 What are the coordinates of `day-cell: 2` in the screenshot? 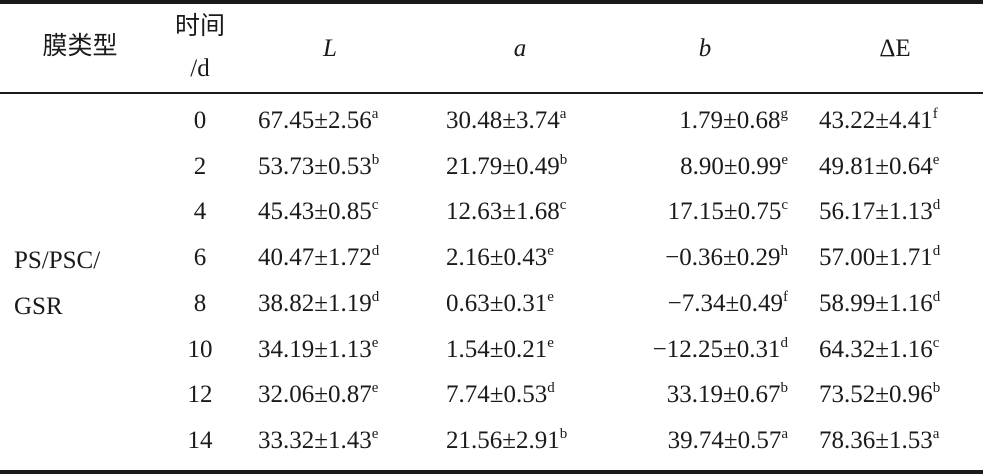 It's located at (200, 166).